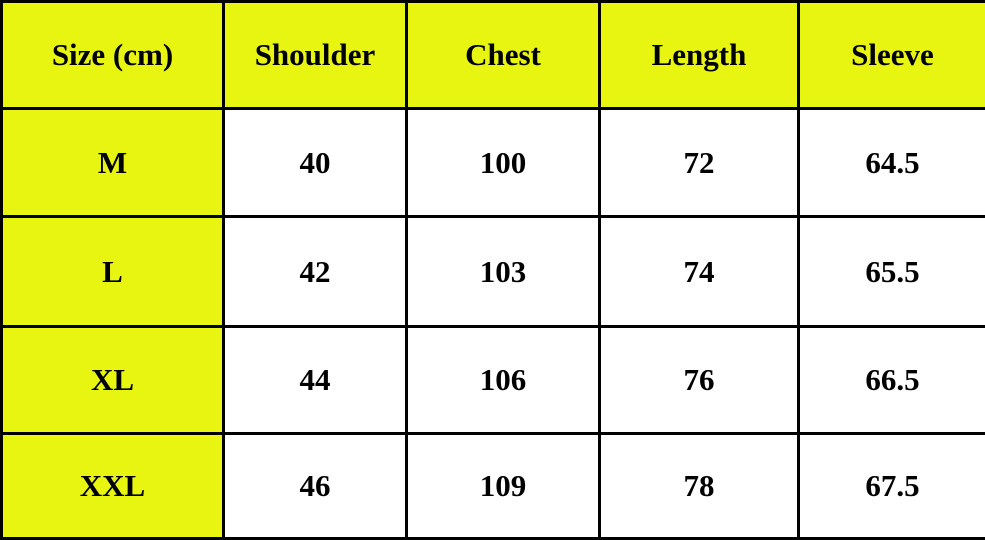  Describe the element at coordinates (699, 380) in the screenshot. I see `length-cell: 76` at that location.